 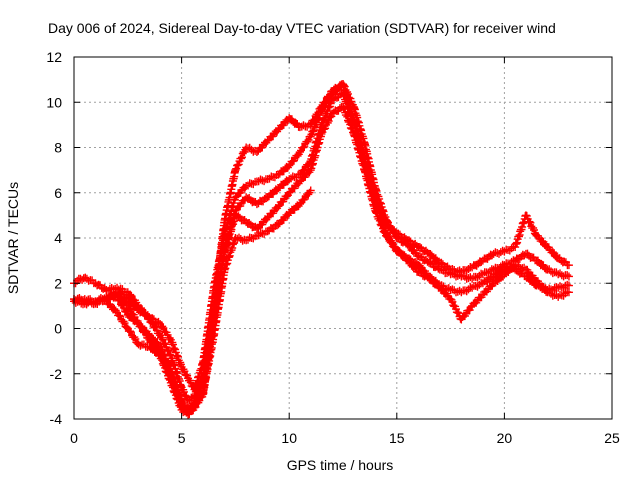 I want to click on y-tick-label: -4, so click(x=56, y=419).